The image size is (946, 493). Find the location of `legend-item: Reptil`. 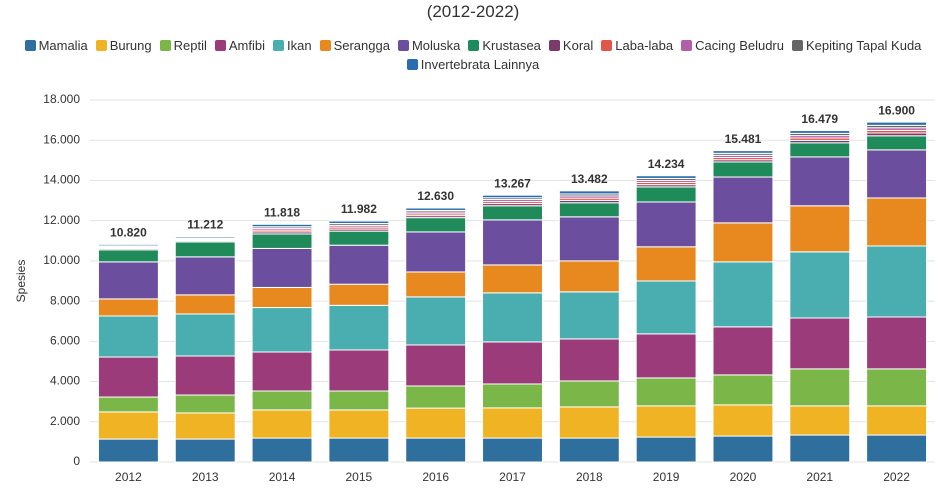

legend-item: Reptil is located at coordinates (183, 45).